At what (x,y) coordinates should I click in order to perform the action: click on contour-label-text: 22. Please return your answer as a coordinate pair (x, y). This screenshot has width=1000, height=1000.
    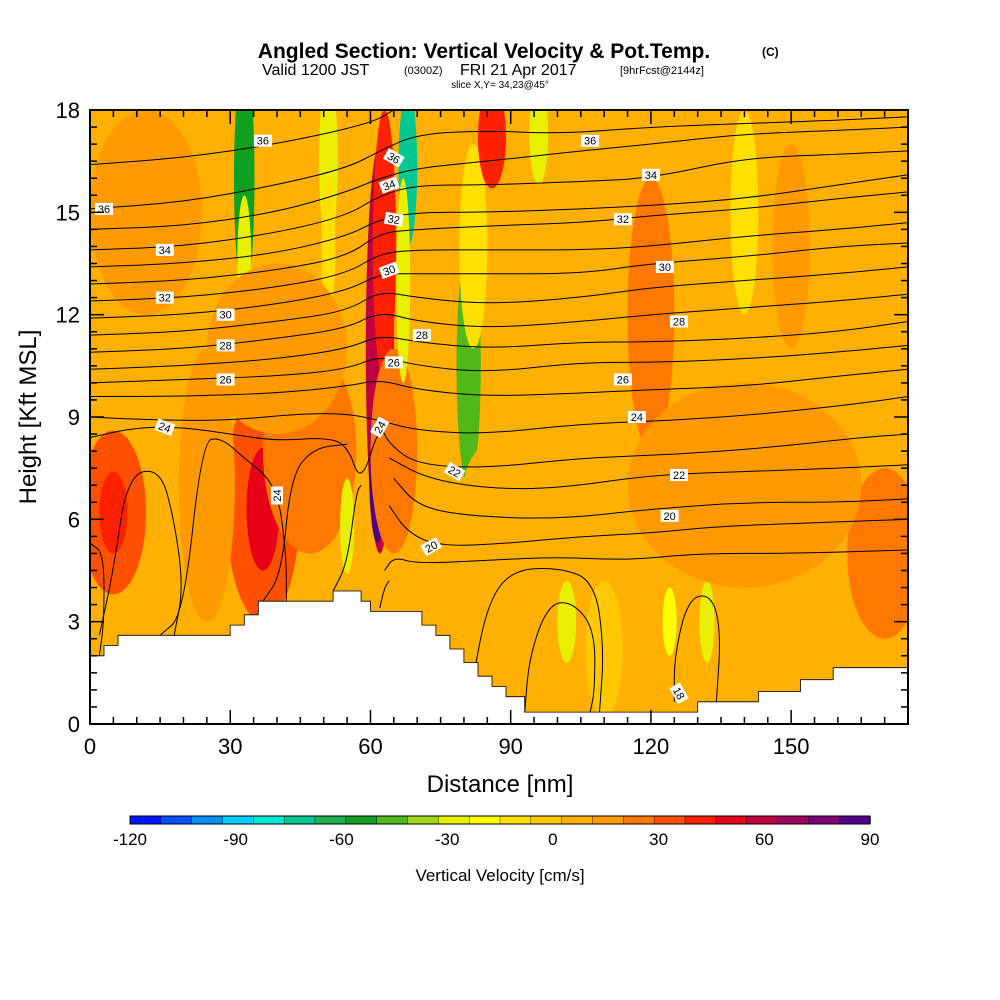
    Looking at the image, I should click on (454, 472).